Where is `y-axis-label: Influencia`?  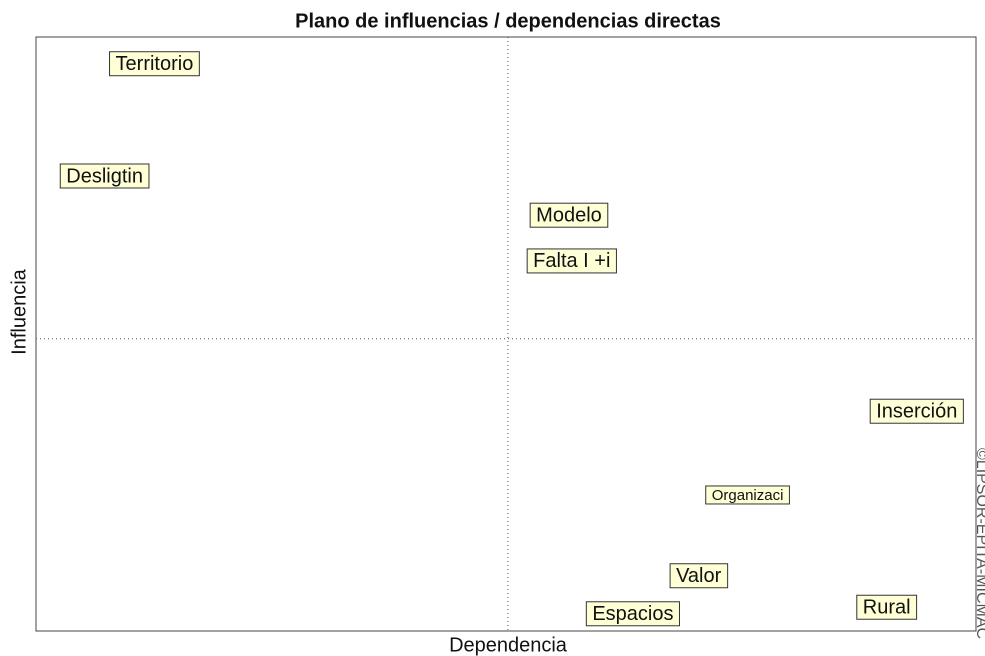
y-axis-label: Influencia is located at coordinates (19, 311).